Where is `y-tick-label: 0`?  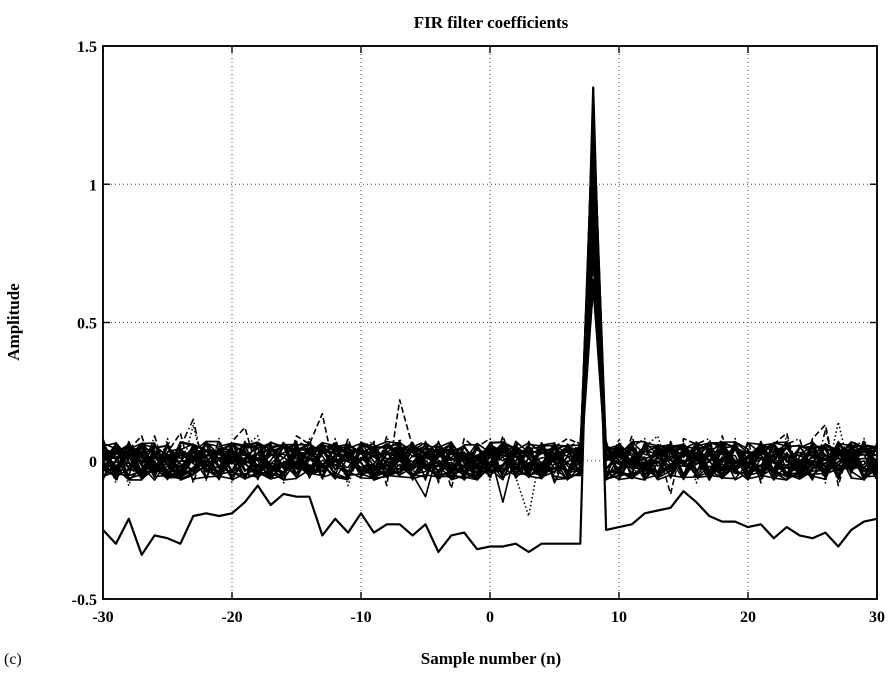
y-tick-label: 0 is located at coordinates (93, 462).